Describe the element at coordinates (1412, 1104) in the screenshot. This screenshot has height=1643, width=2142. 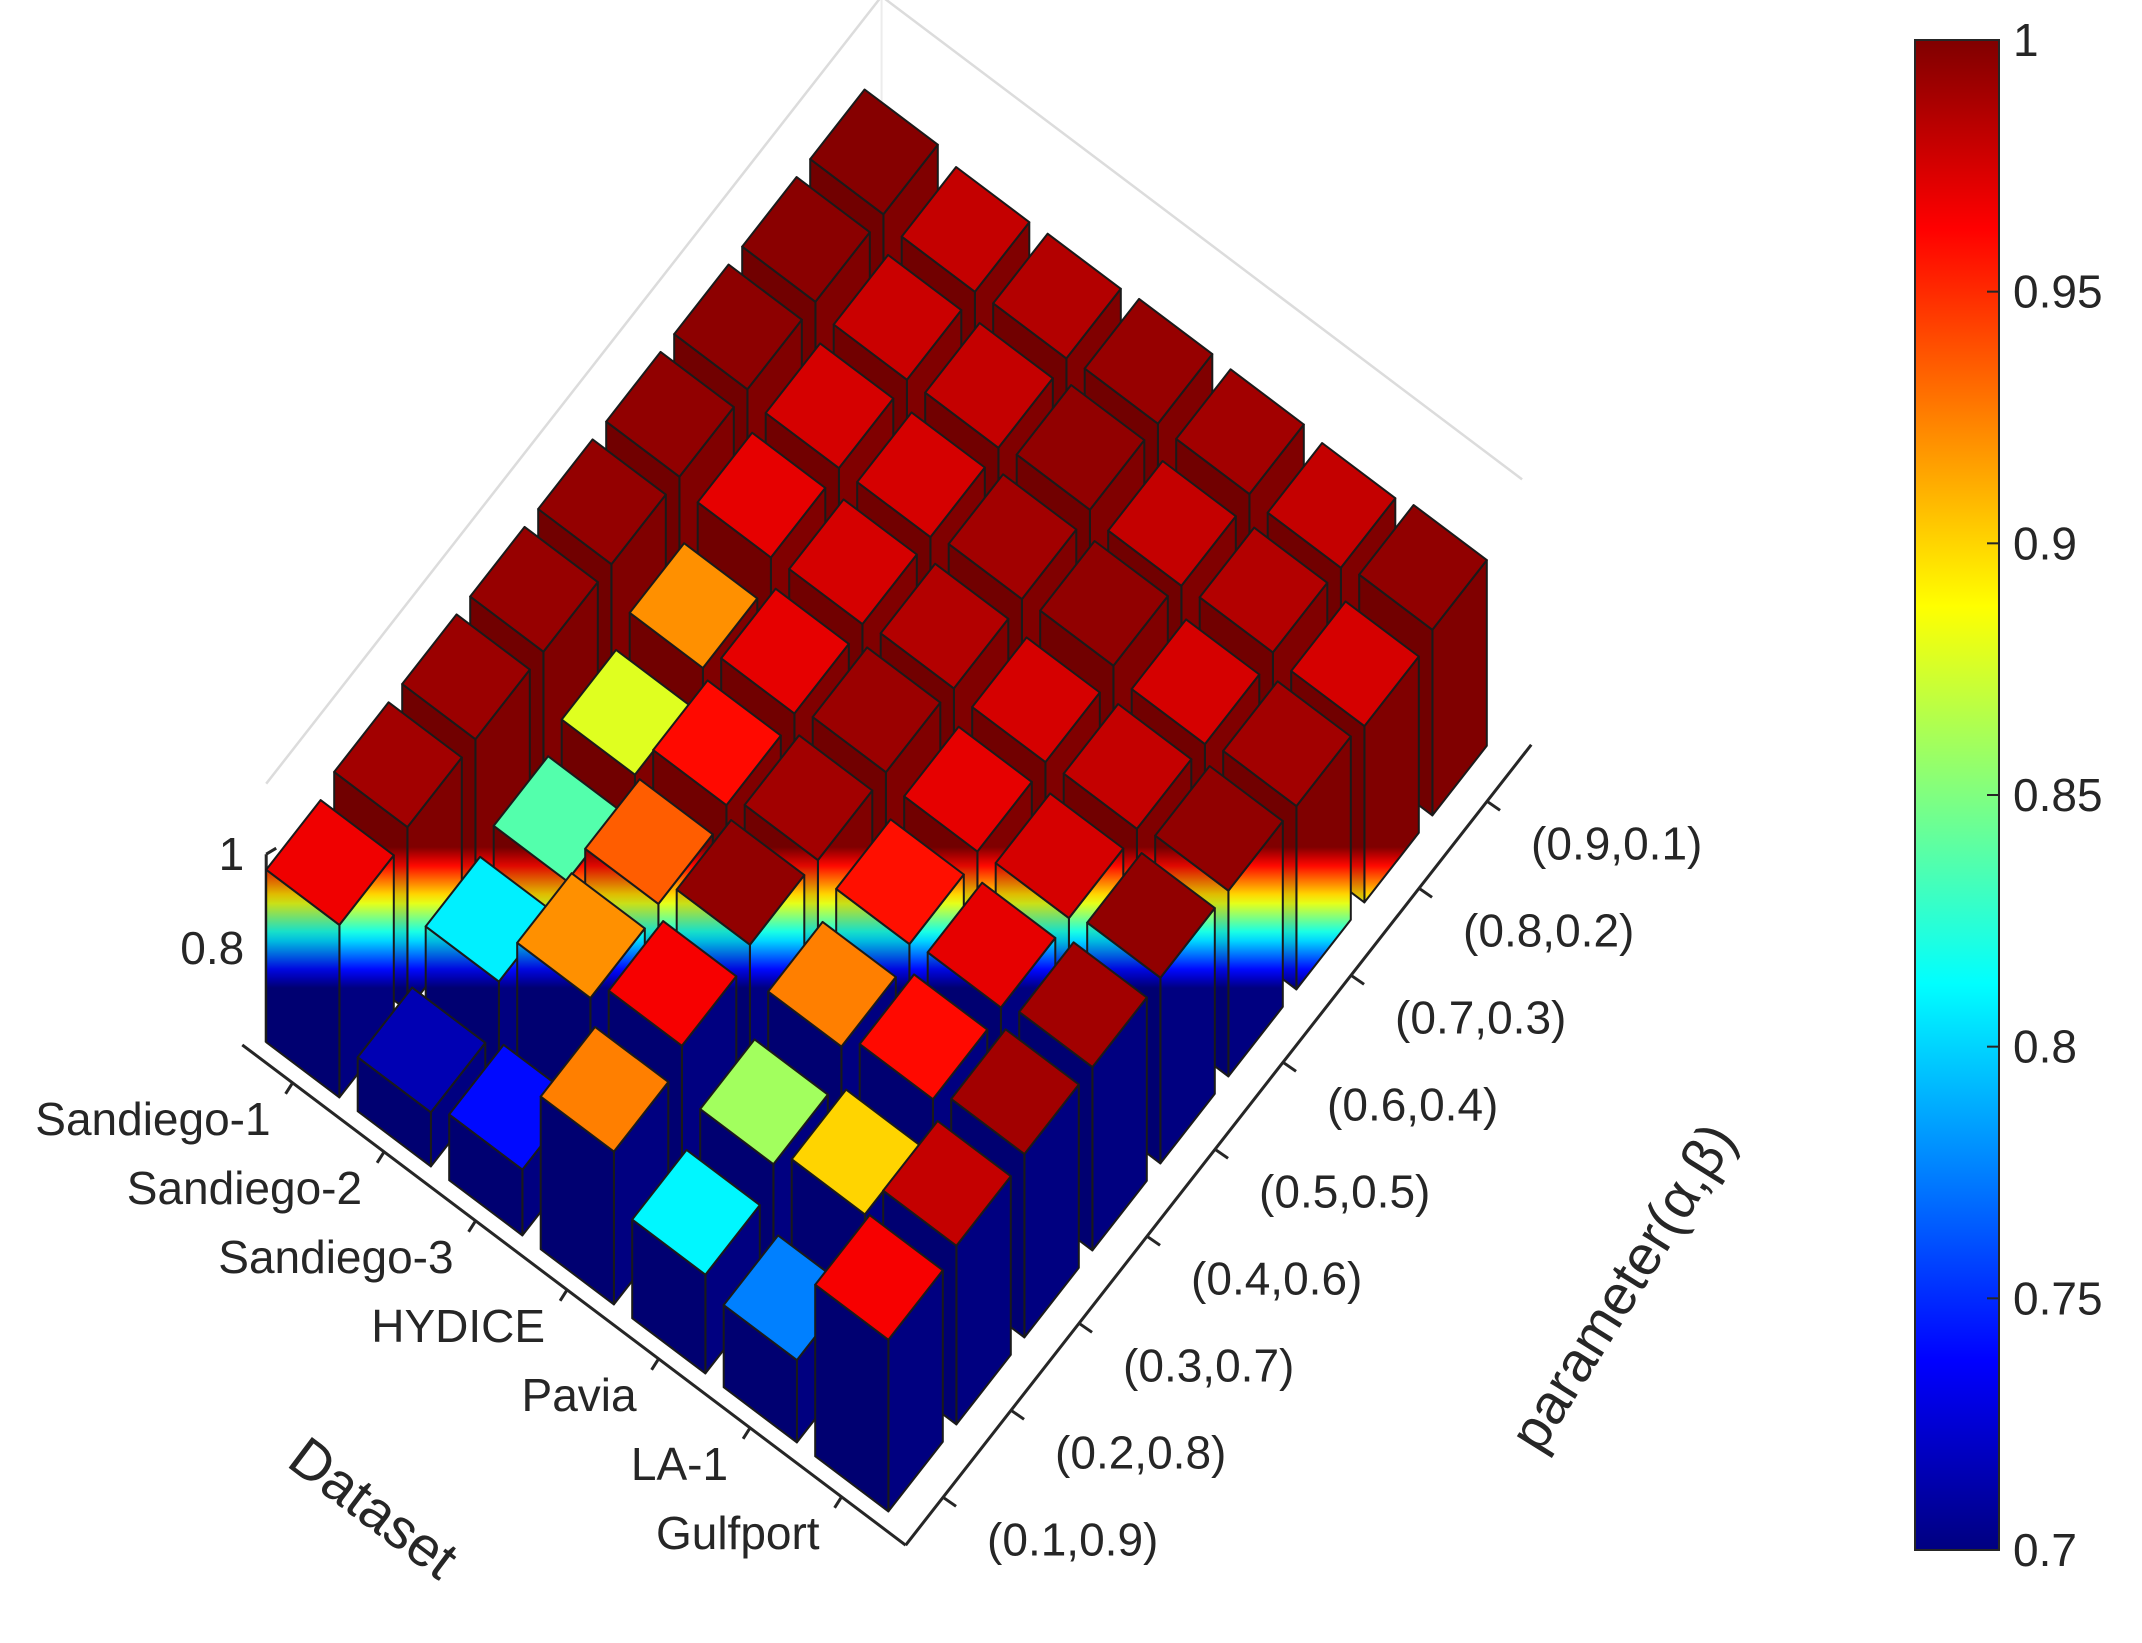
I see `y-tick-label: (0.6,0.4)` at that location.